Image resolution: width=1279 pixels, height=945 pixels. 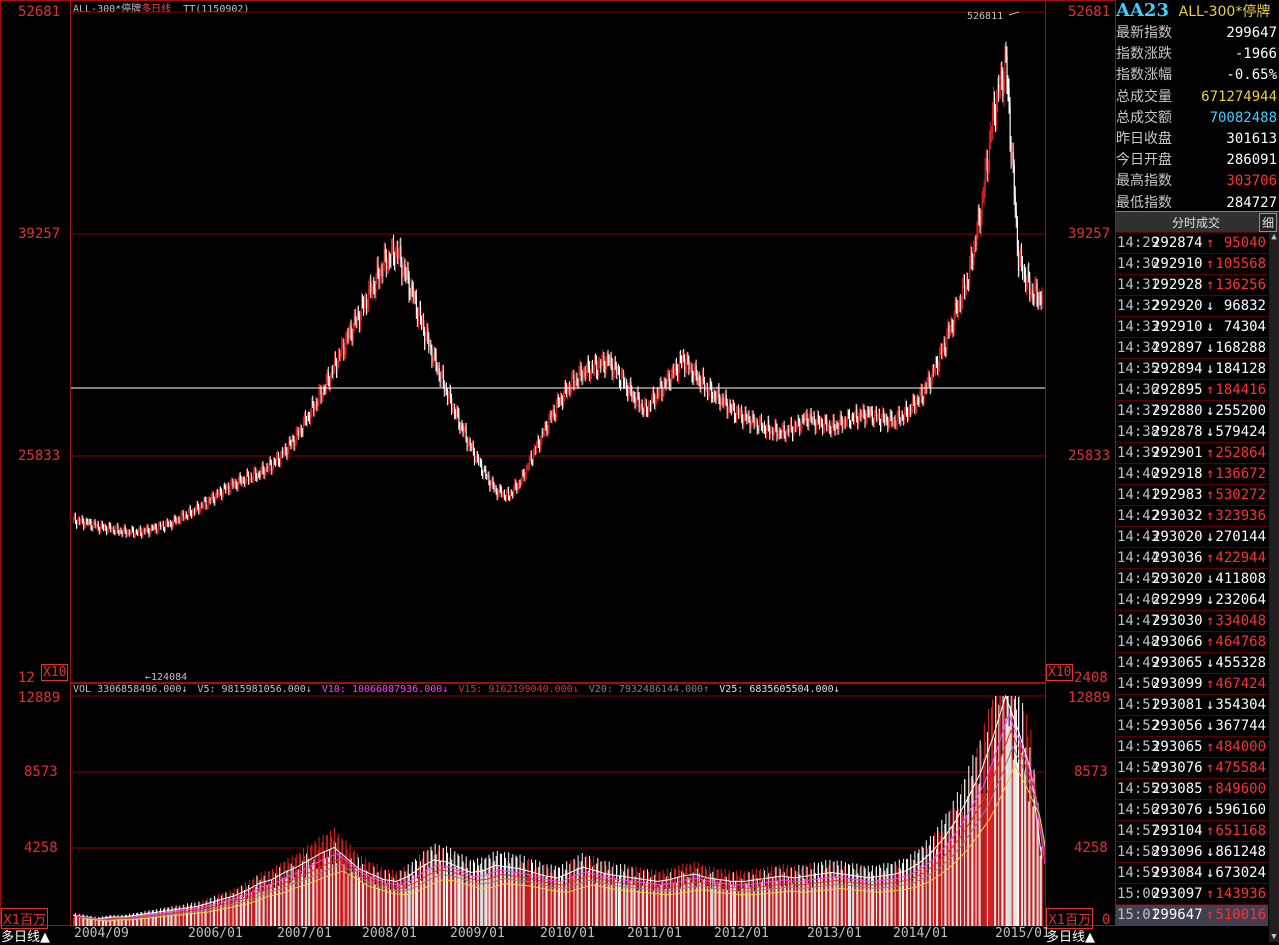 I want to click on footer-right: 多日线▲, so click(x=1070, y=937).